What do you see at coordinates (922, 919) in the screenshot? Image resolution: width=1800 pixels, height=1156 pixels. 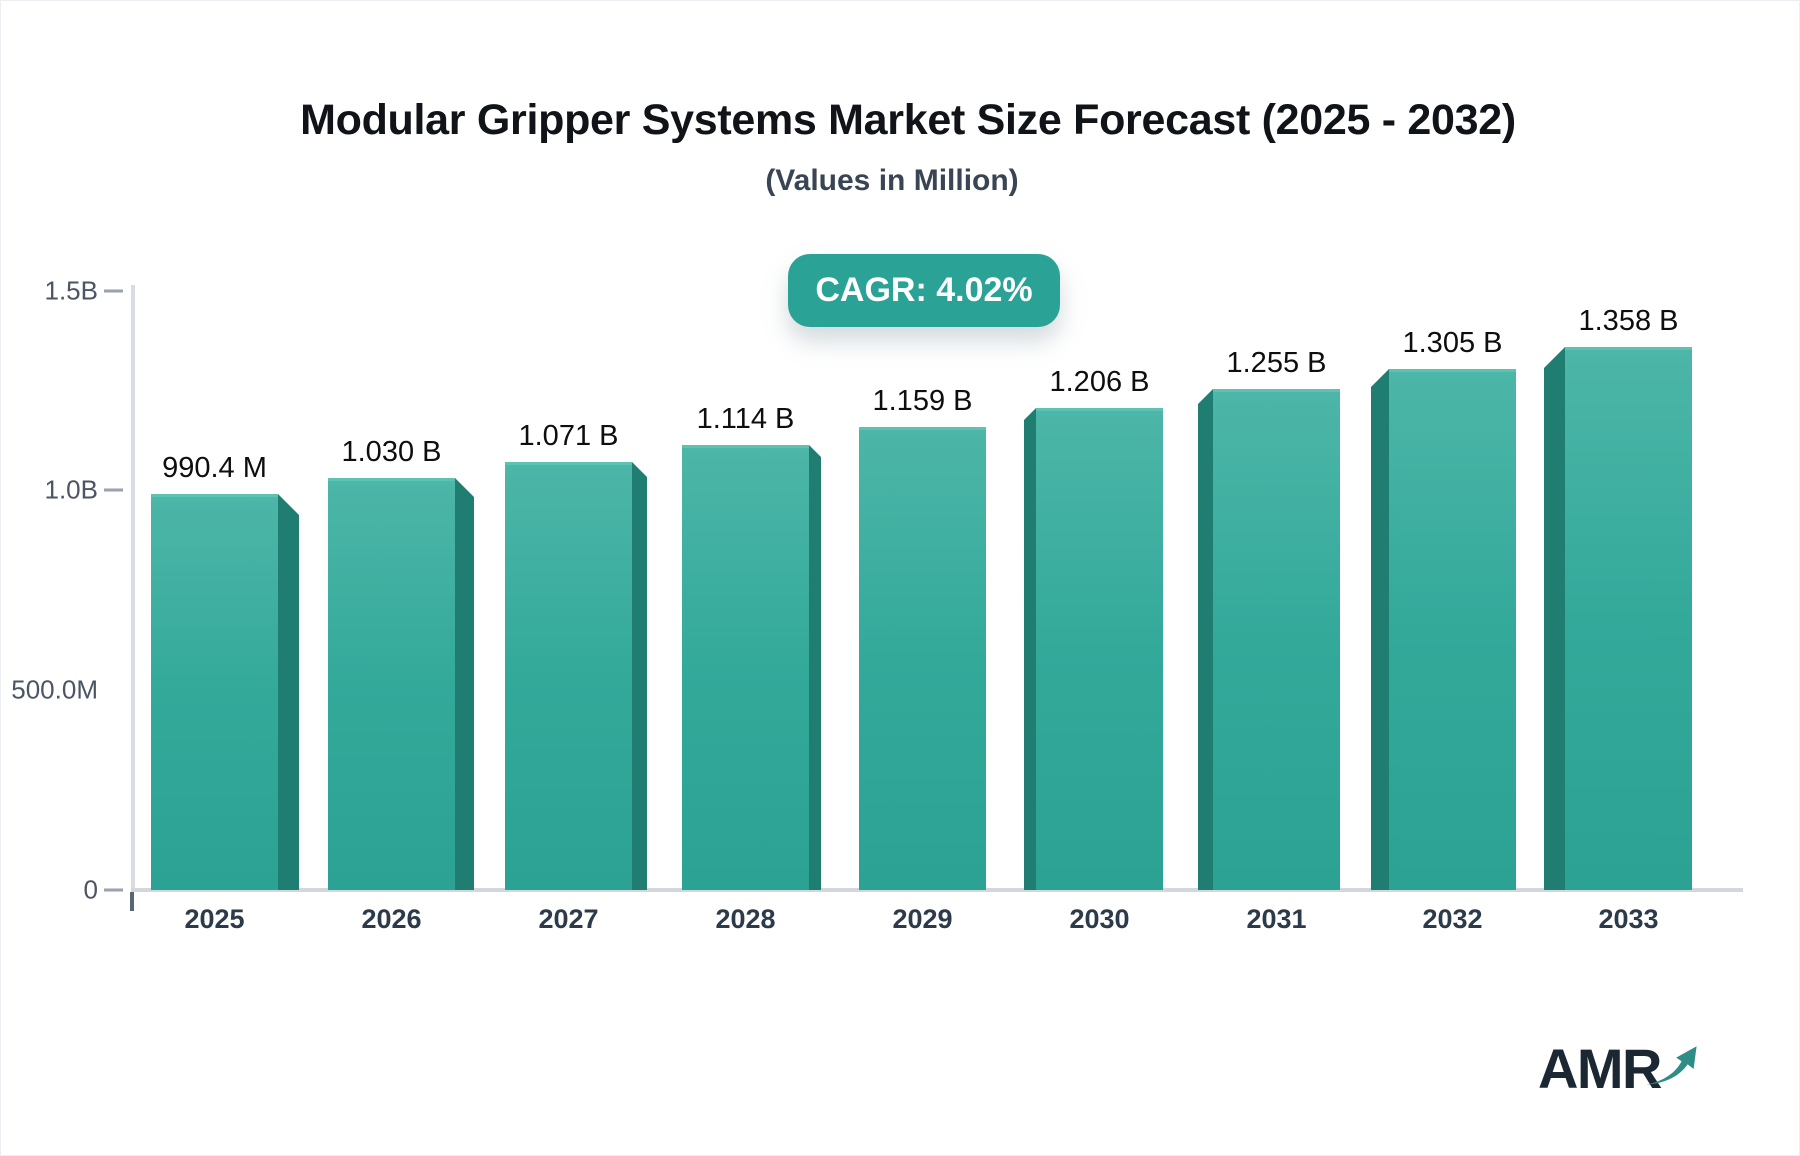 I see `x-axis-label-2029: 2029` at bounding box center [922, 919].